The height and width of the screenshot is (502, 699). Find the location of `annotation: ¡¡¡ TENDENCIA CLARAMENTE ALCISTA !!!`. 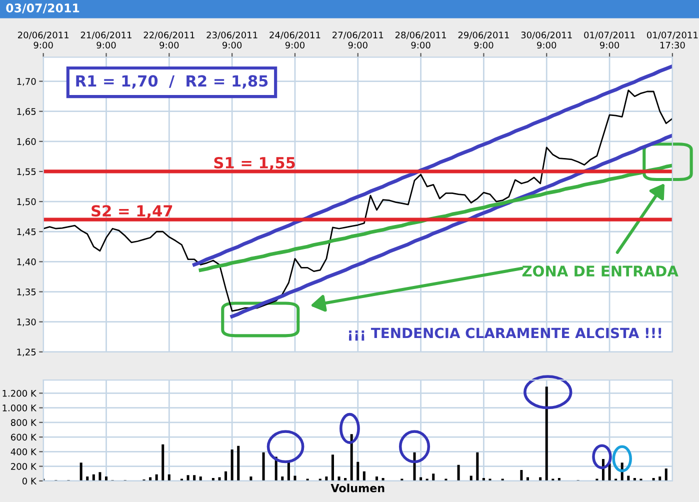

annotation: ¡¡¡ TENDENCIA CLARAMENTE ALCISTA !!! is located at coordinates (505, 334).